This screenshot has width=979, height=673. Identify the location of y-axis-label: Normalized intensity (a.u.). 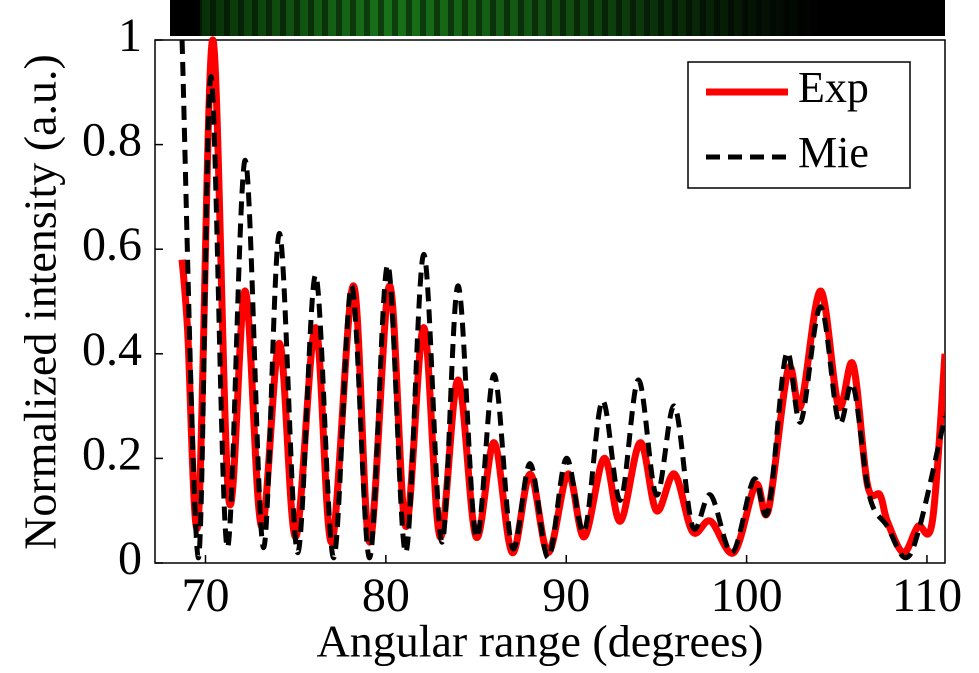
(40, 302).